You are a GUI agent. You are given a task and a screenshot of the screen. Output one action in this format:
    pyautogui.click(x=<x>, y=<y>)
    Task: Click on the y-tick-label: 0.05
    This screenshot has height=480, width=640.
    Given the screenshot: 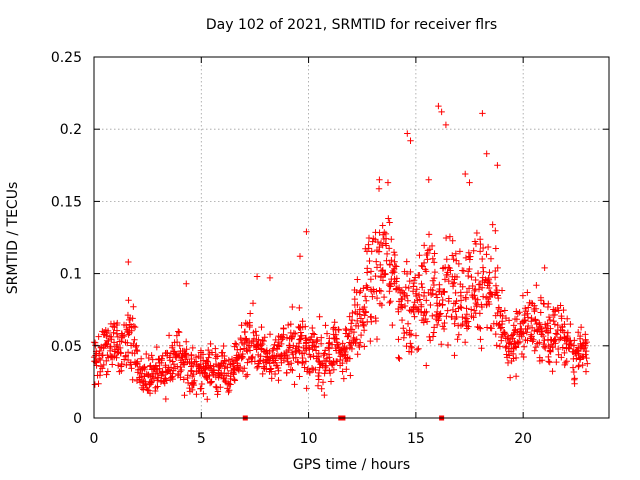 What is the action you would take?
    pyautogui.click(x=66, y=347)
    